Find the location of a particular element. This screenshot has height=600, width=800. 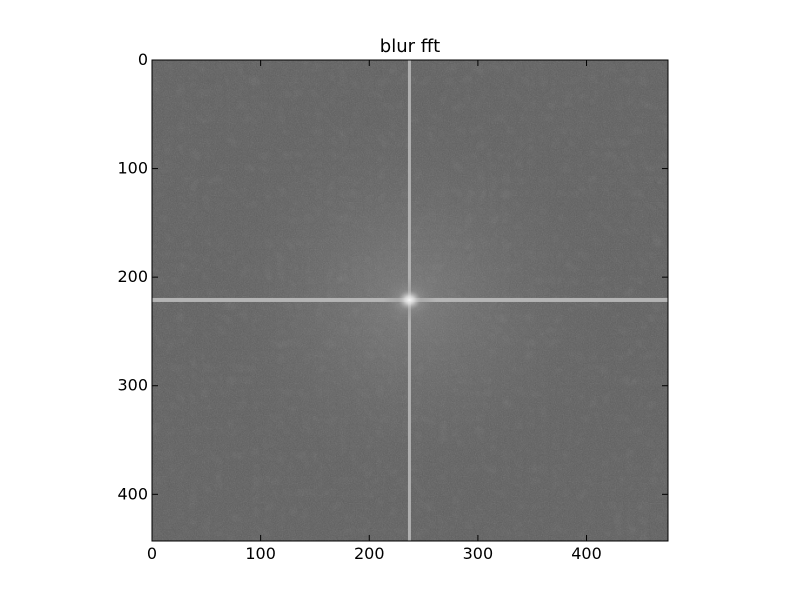

x-tick-label: 0 is located at coordinates (152, 553).